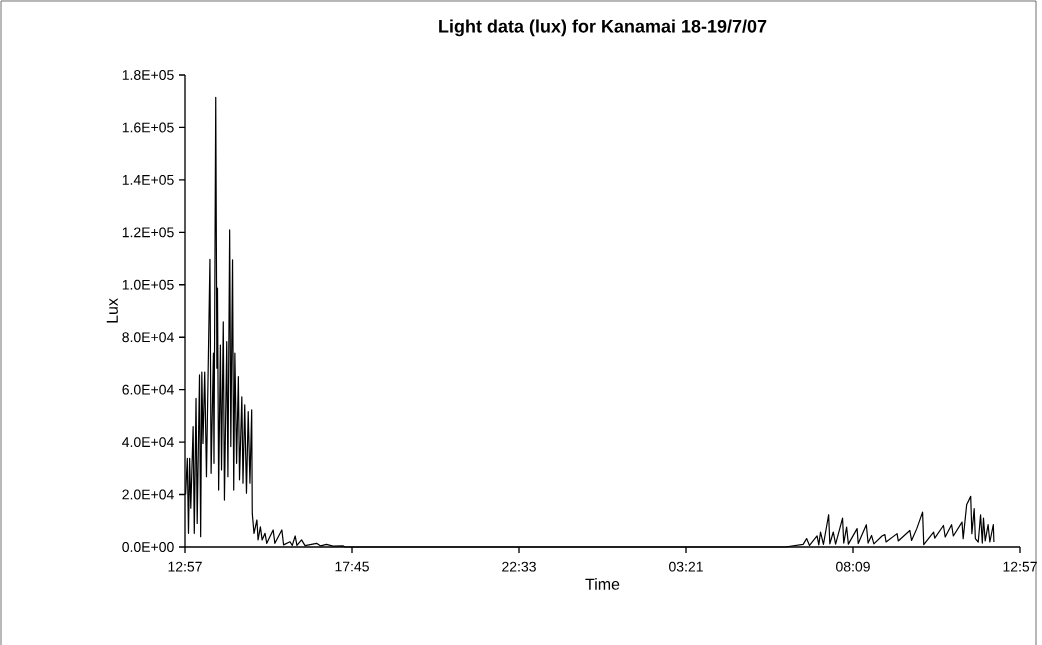 Image resolution: width=1042 pixels, height=645 pixels. What do you see at coordinates (519, 566) in the screenshot?
I see `x-tick-label: 22:33` at bounding box center [519, 566].